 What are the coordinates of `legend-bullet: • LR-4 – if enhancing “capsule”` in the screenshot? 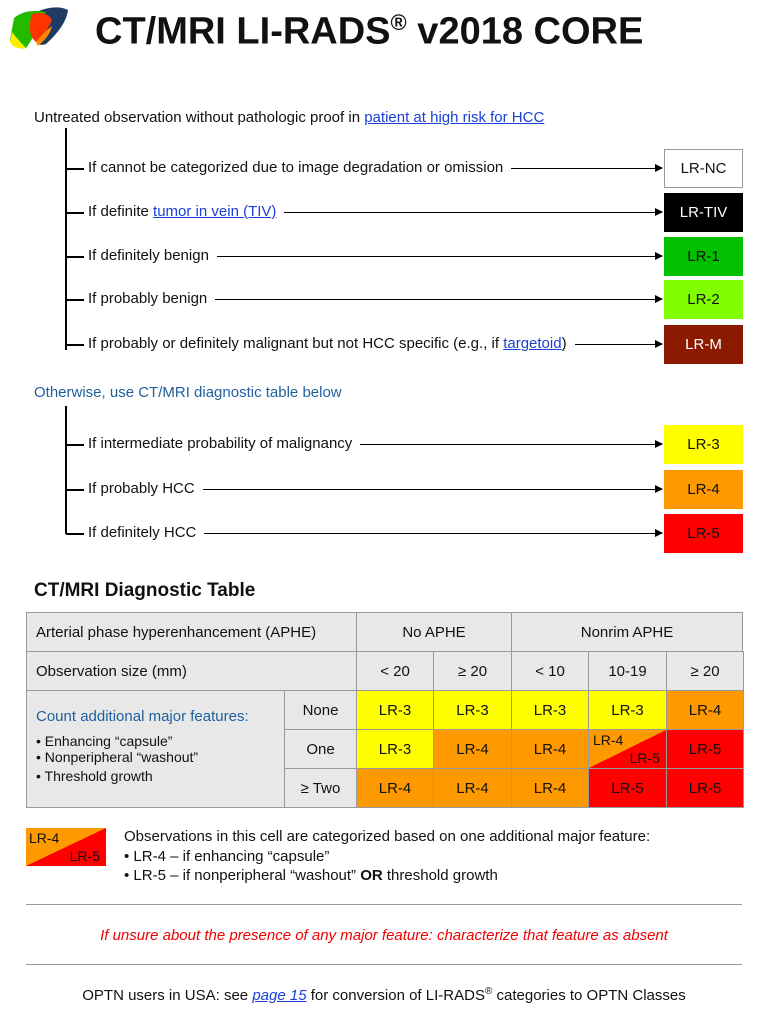 It's located at (227, 856).